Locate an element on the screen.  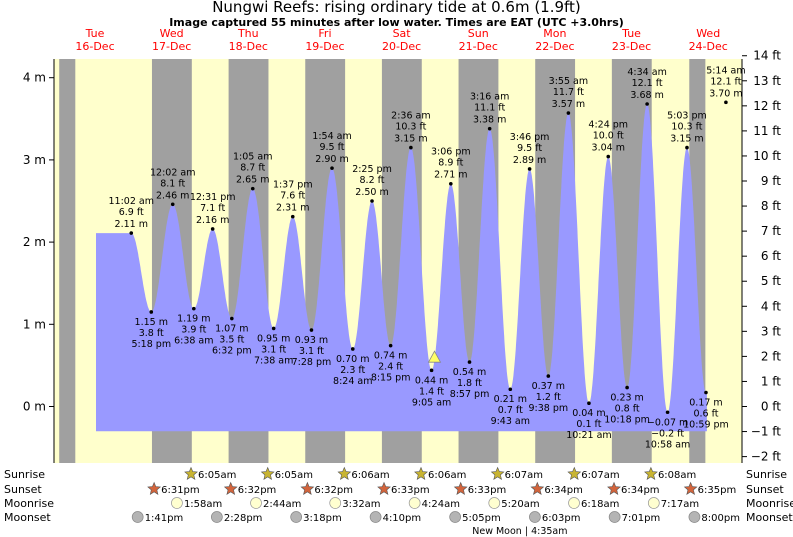
tide-ft-label: 7.1 ft is located at coordinates (212, 208).